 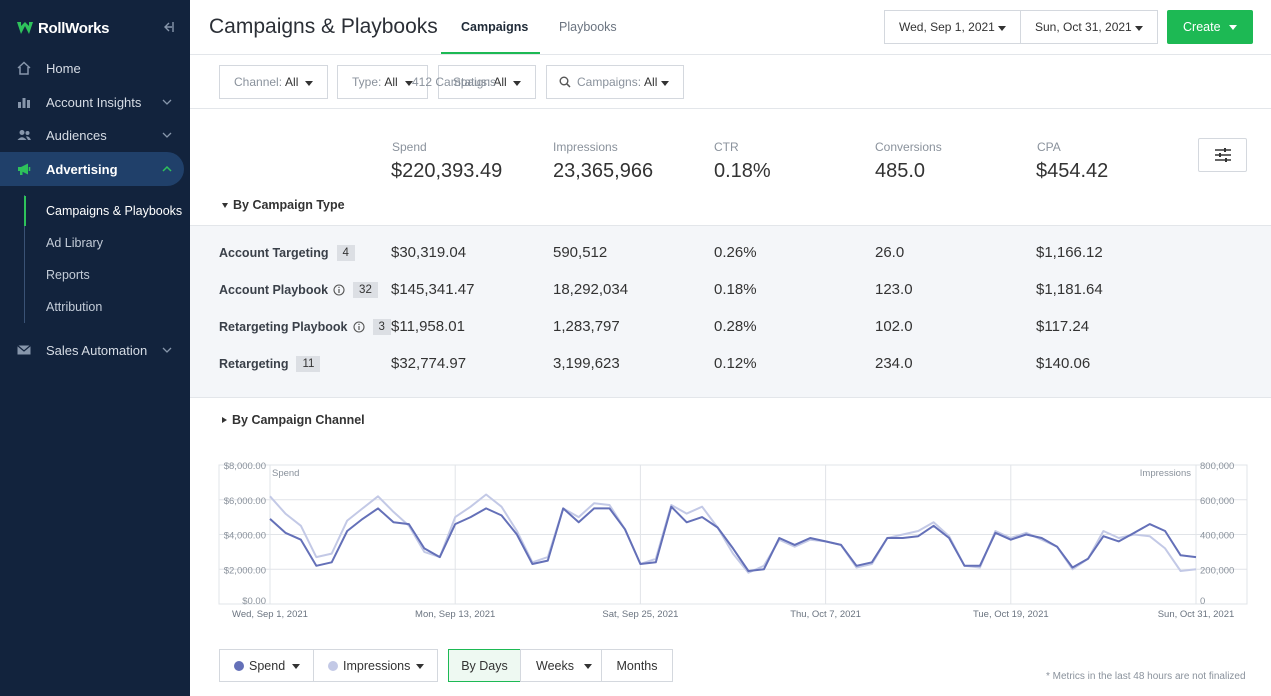 What do you see at coordinates (365, 290) in the screenshot?
I see `count-badge: 32` at bounding box center [365, 290].